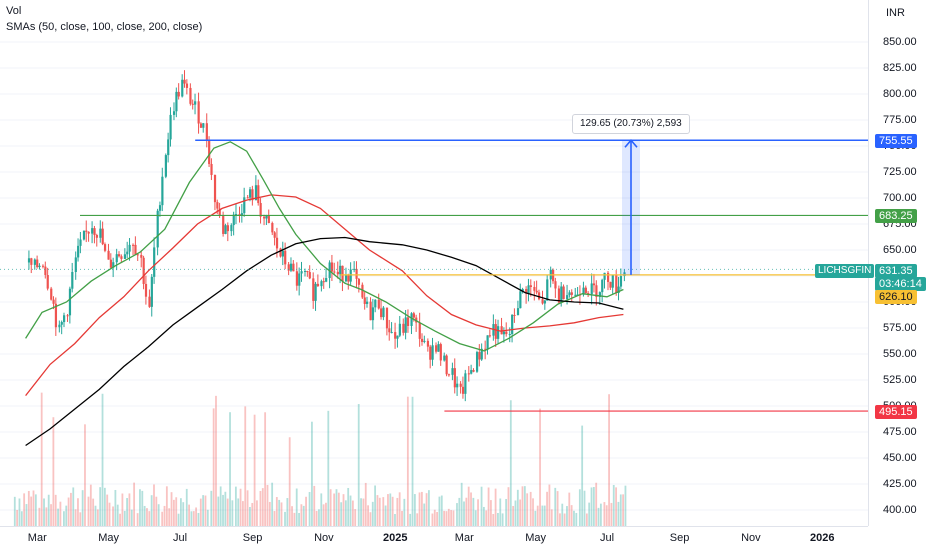 The height and width of the screenshot is (550, 932). Describe the element at coordinates (14, 11) in the screenshot. I see `volume-legend: Vol` at that location.